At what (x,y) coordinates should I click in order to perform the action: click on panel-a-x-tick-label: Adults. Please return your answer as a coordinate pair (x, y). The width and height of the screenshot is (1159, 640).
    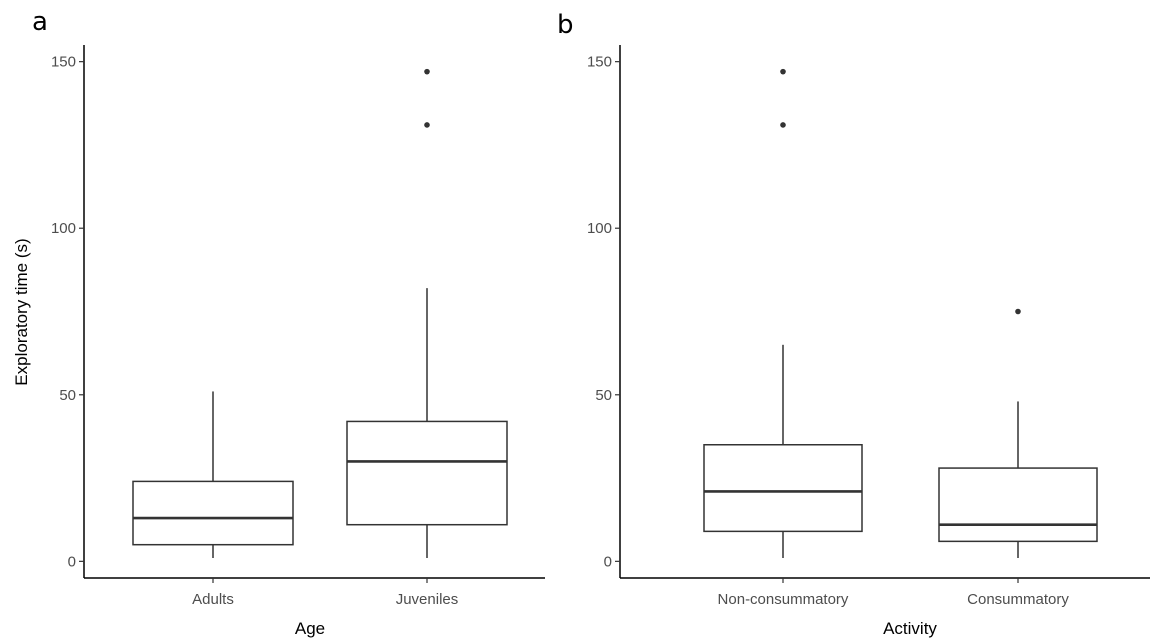
    Looking at the image, I should click on (213, 599).